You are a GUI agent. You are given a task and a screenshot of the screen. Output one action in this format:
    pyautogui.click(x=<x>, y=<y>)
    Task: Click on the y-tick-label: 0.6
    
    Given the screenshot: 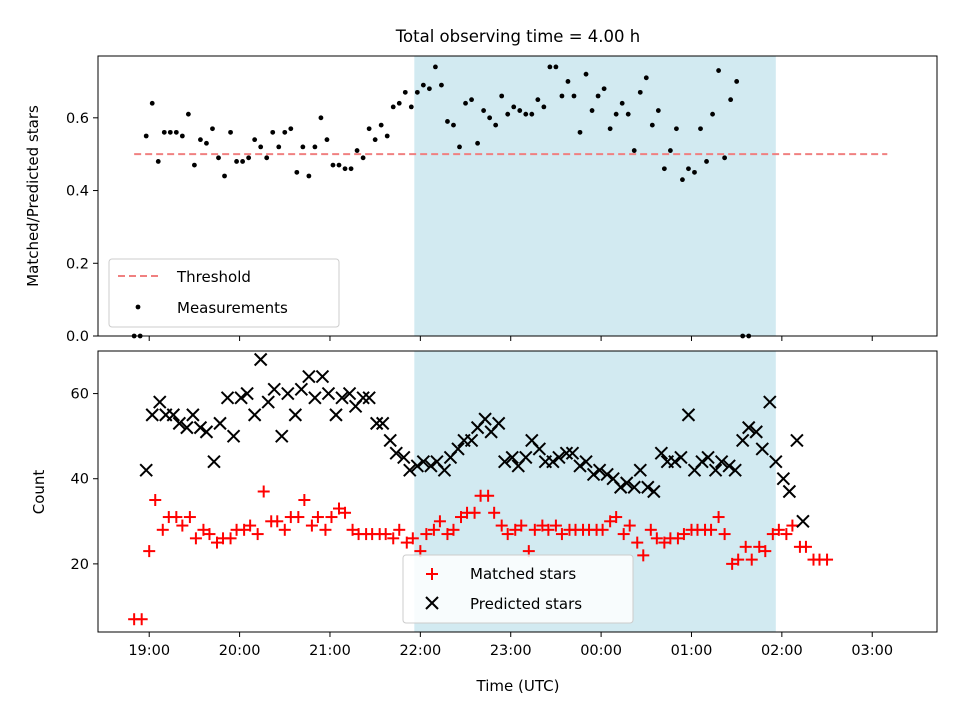 What is the action you would take?
    pyautogui.click(x=77, y=119)
    